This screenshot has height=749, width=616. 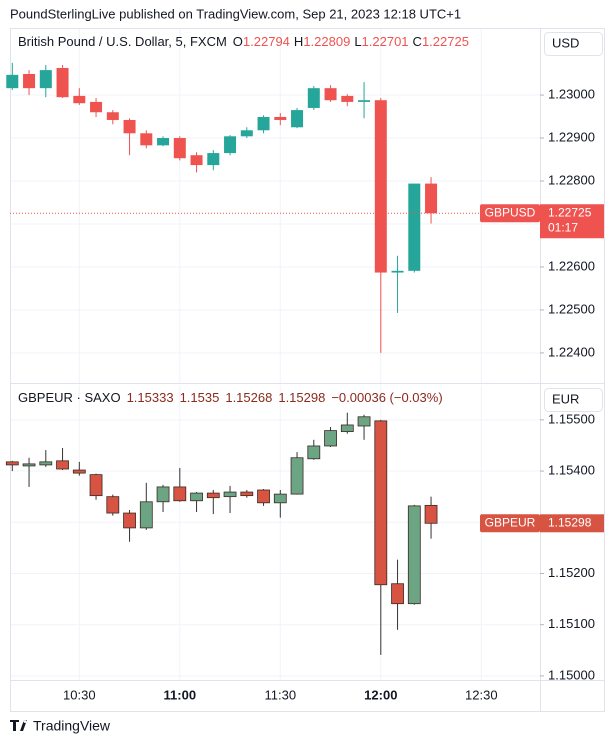 I want to click on price-label: 1.22725, so click(x=570, y=212).